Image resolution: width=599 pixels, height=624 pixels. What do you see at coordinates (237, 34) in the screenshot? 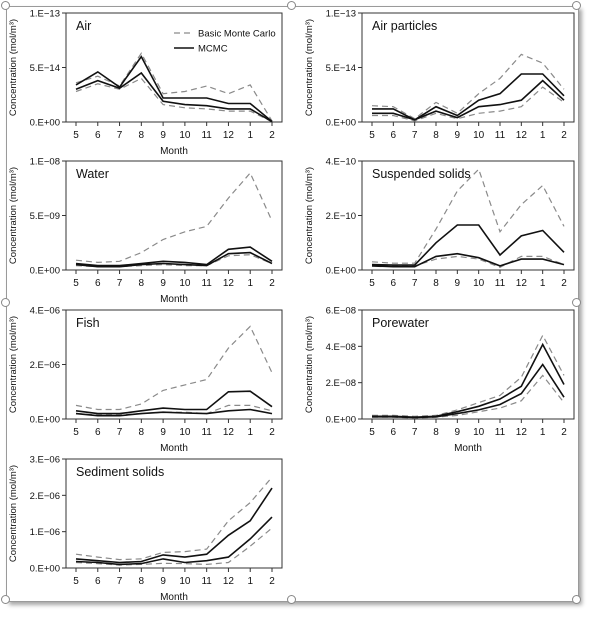
I see `legend-label-basic: Basic Monte Carlo` at bounding box center [237, 34].